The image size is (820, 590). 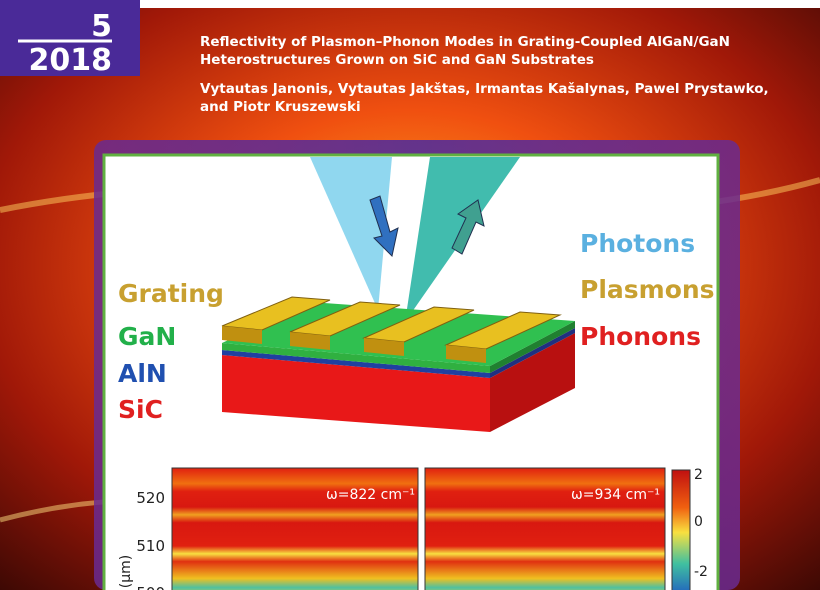 What do you see at coordinates (150, 498) in the screenshot?
I see `y-tick-label: 520` at bounding box center [150, 498].